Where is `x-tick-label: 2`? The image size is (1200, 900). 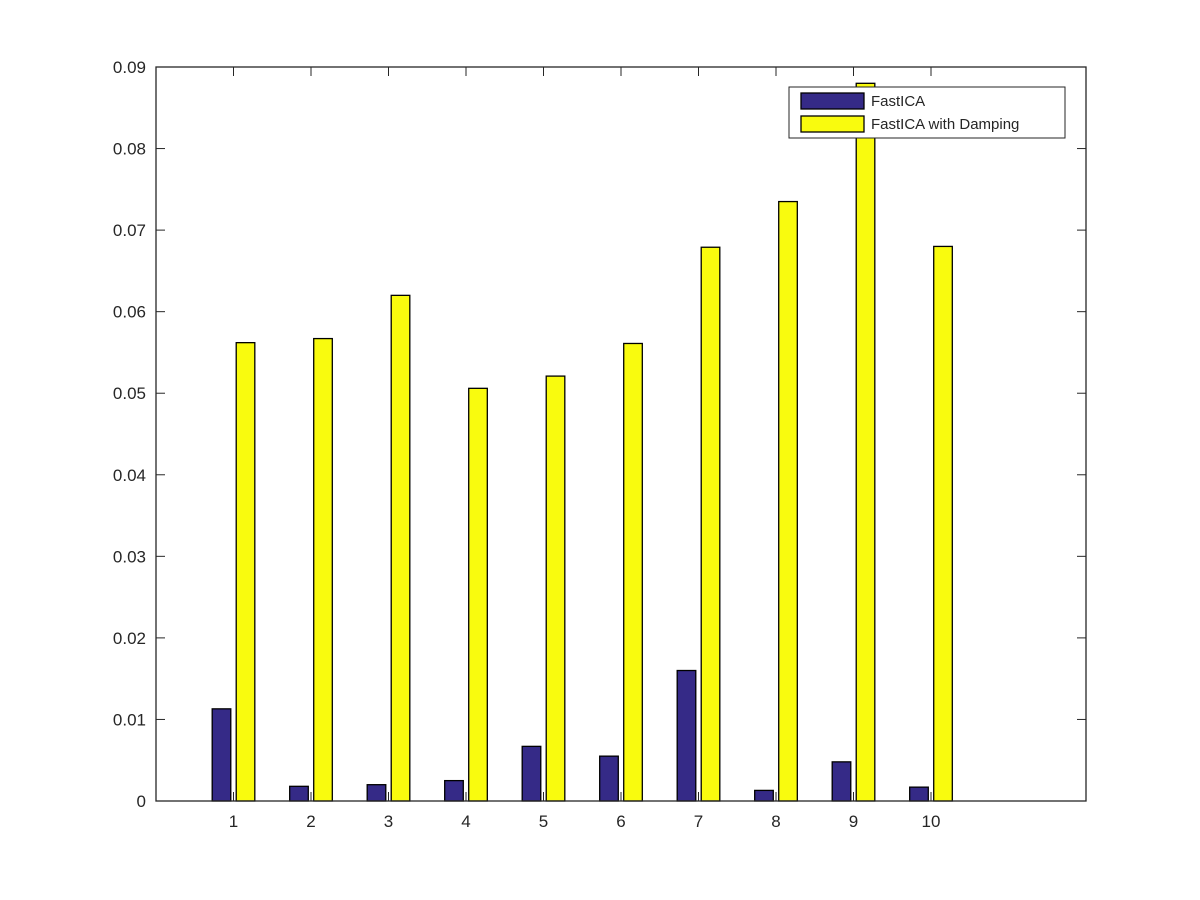 x-tick-label: 2 is located at coordinates (310, 821).